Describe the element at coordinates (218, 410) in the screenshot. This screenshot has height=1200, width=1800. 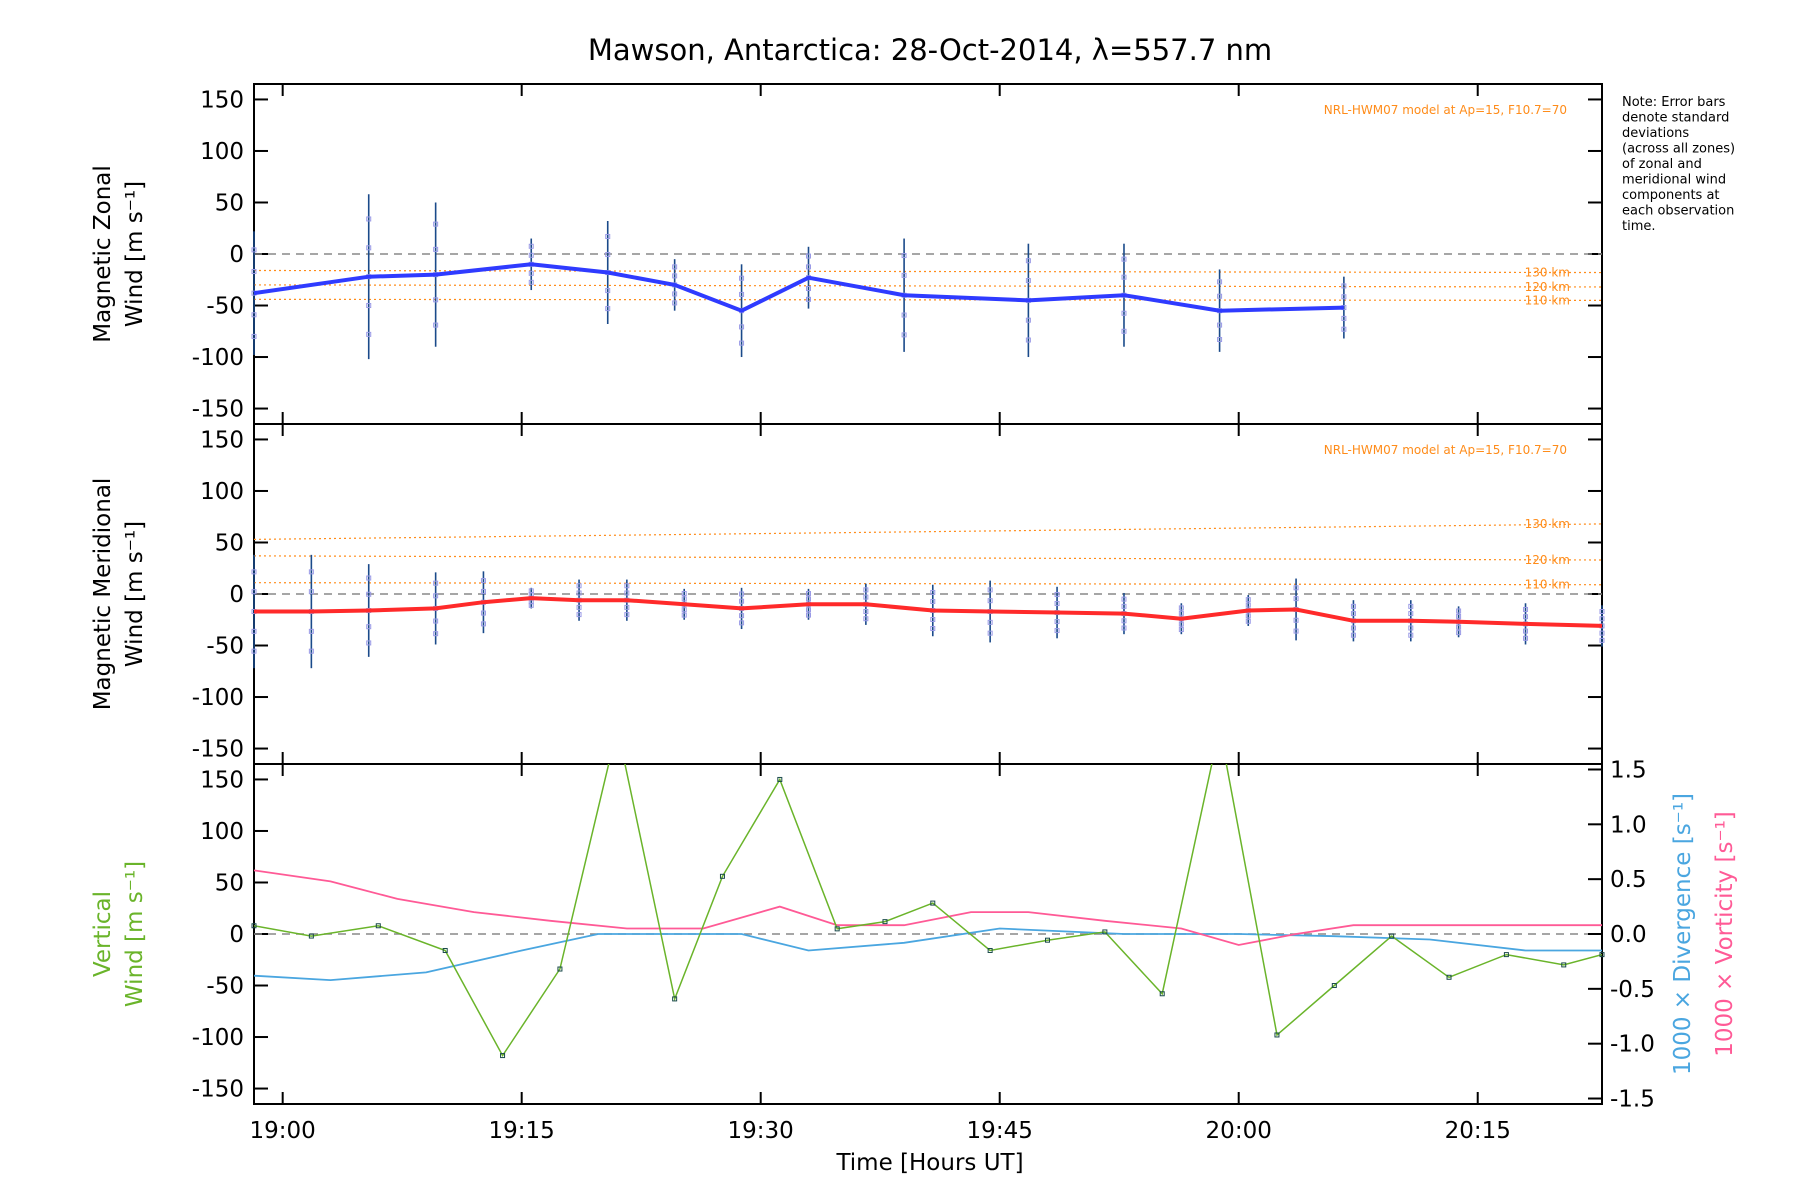
I see `y-tick-label: -150` at that location.